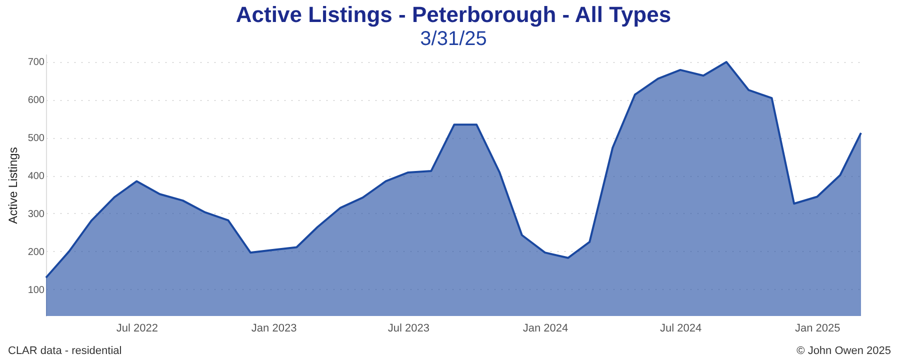  What do you see at coordinates (36, 214) in the screenshot?
I see `y-tick-label: 300` at bounding box center [36, 214].